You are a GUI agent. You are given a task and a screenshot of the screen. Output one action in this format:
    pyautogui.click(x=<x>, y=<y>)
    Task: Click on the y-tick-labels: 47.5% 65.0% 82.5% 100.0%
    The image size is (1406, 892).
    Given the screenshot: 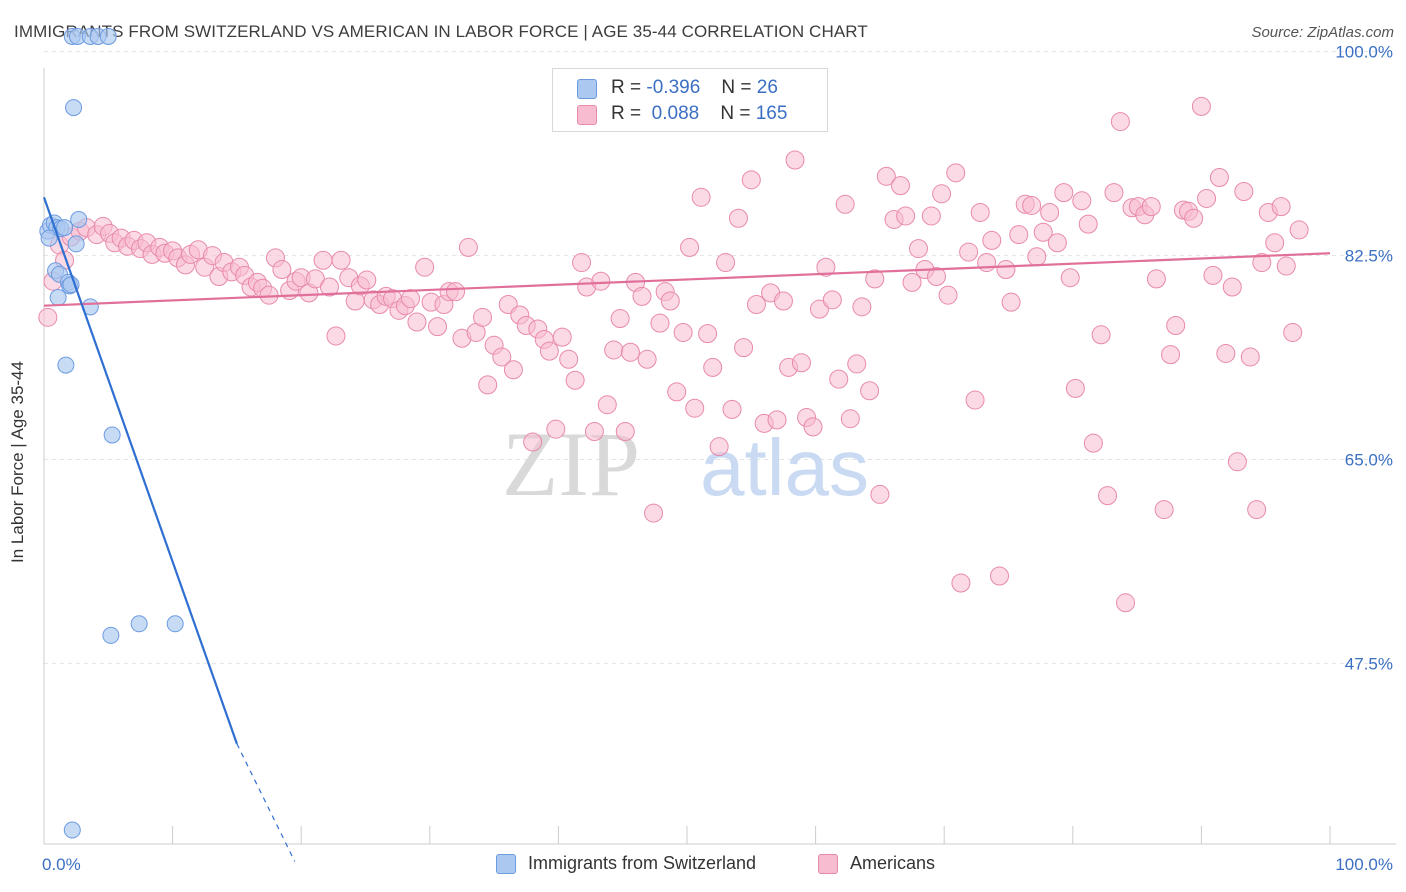 What is the action you would take?
    pyautogui.click(x=1364, y=358)
    